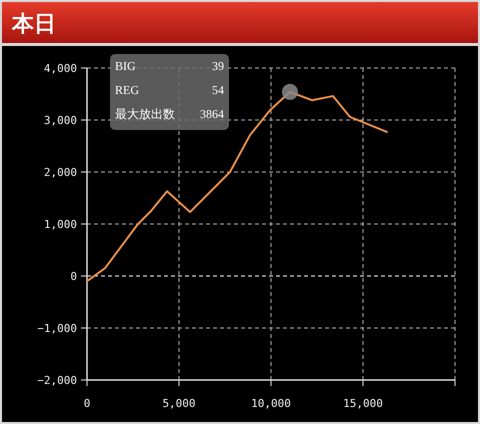 This screenshot has width=480, height=424. Describe the element at coordinates (73, 276) in the screenshot. I see `y-tick-label: 0` at that location.